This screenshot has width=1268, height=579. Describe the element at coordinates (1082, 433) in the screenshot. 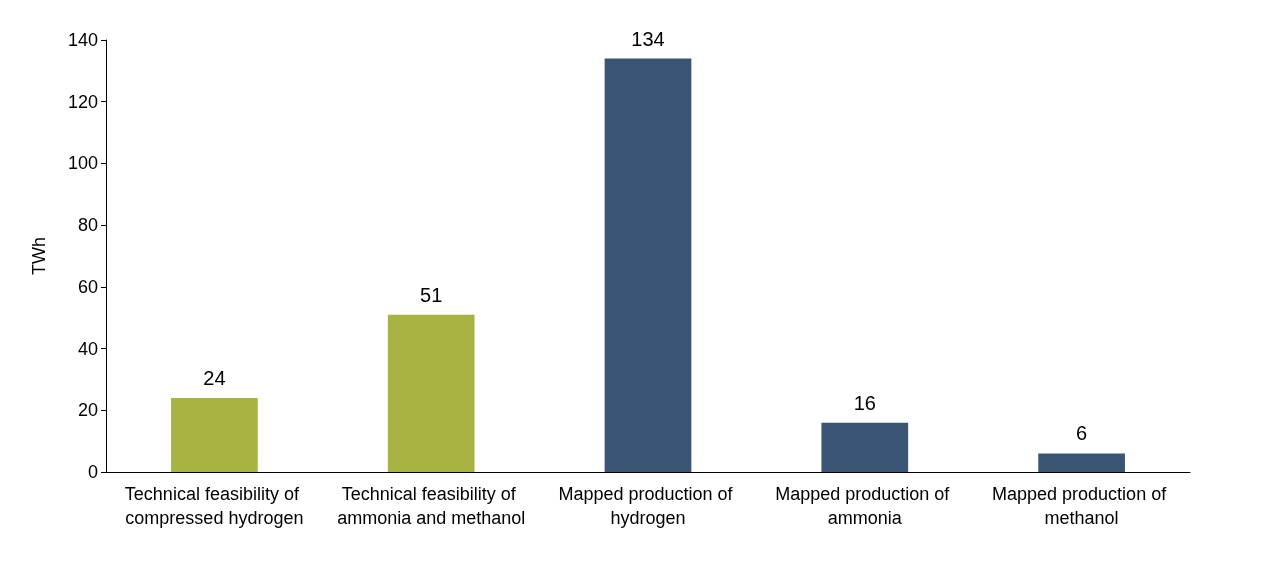

I see `data-label: 6` at that location.